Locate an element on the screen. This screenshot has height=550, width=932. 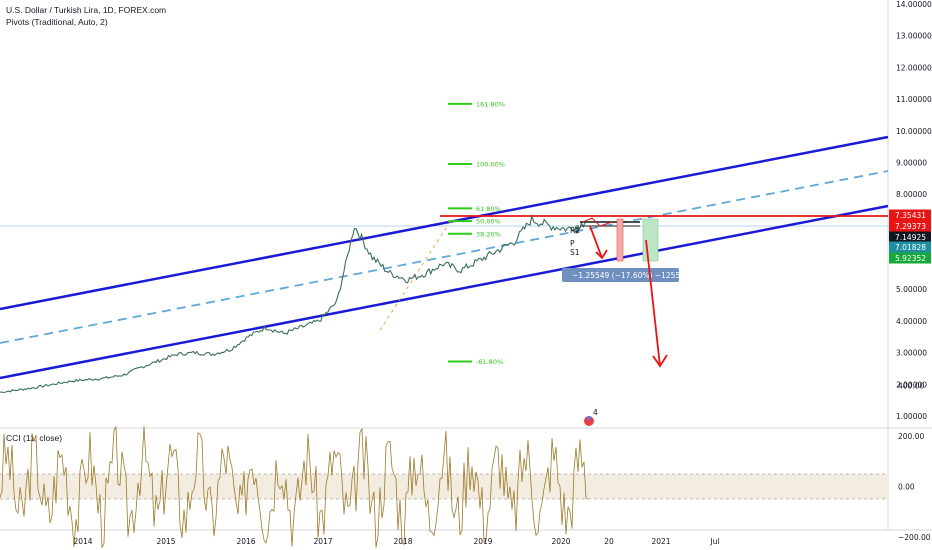
price-badge-4: 5.92352 is located at coordinates (910, 258).